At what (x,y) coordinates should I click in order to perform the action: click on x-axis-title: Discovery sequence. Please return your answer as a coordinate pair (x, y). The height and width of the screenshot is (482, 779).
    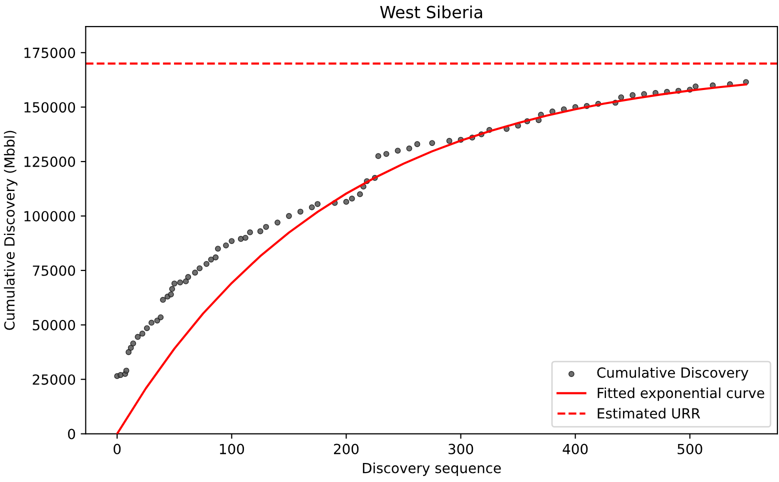
    Looking at the image, I should click on (431, 469).